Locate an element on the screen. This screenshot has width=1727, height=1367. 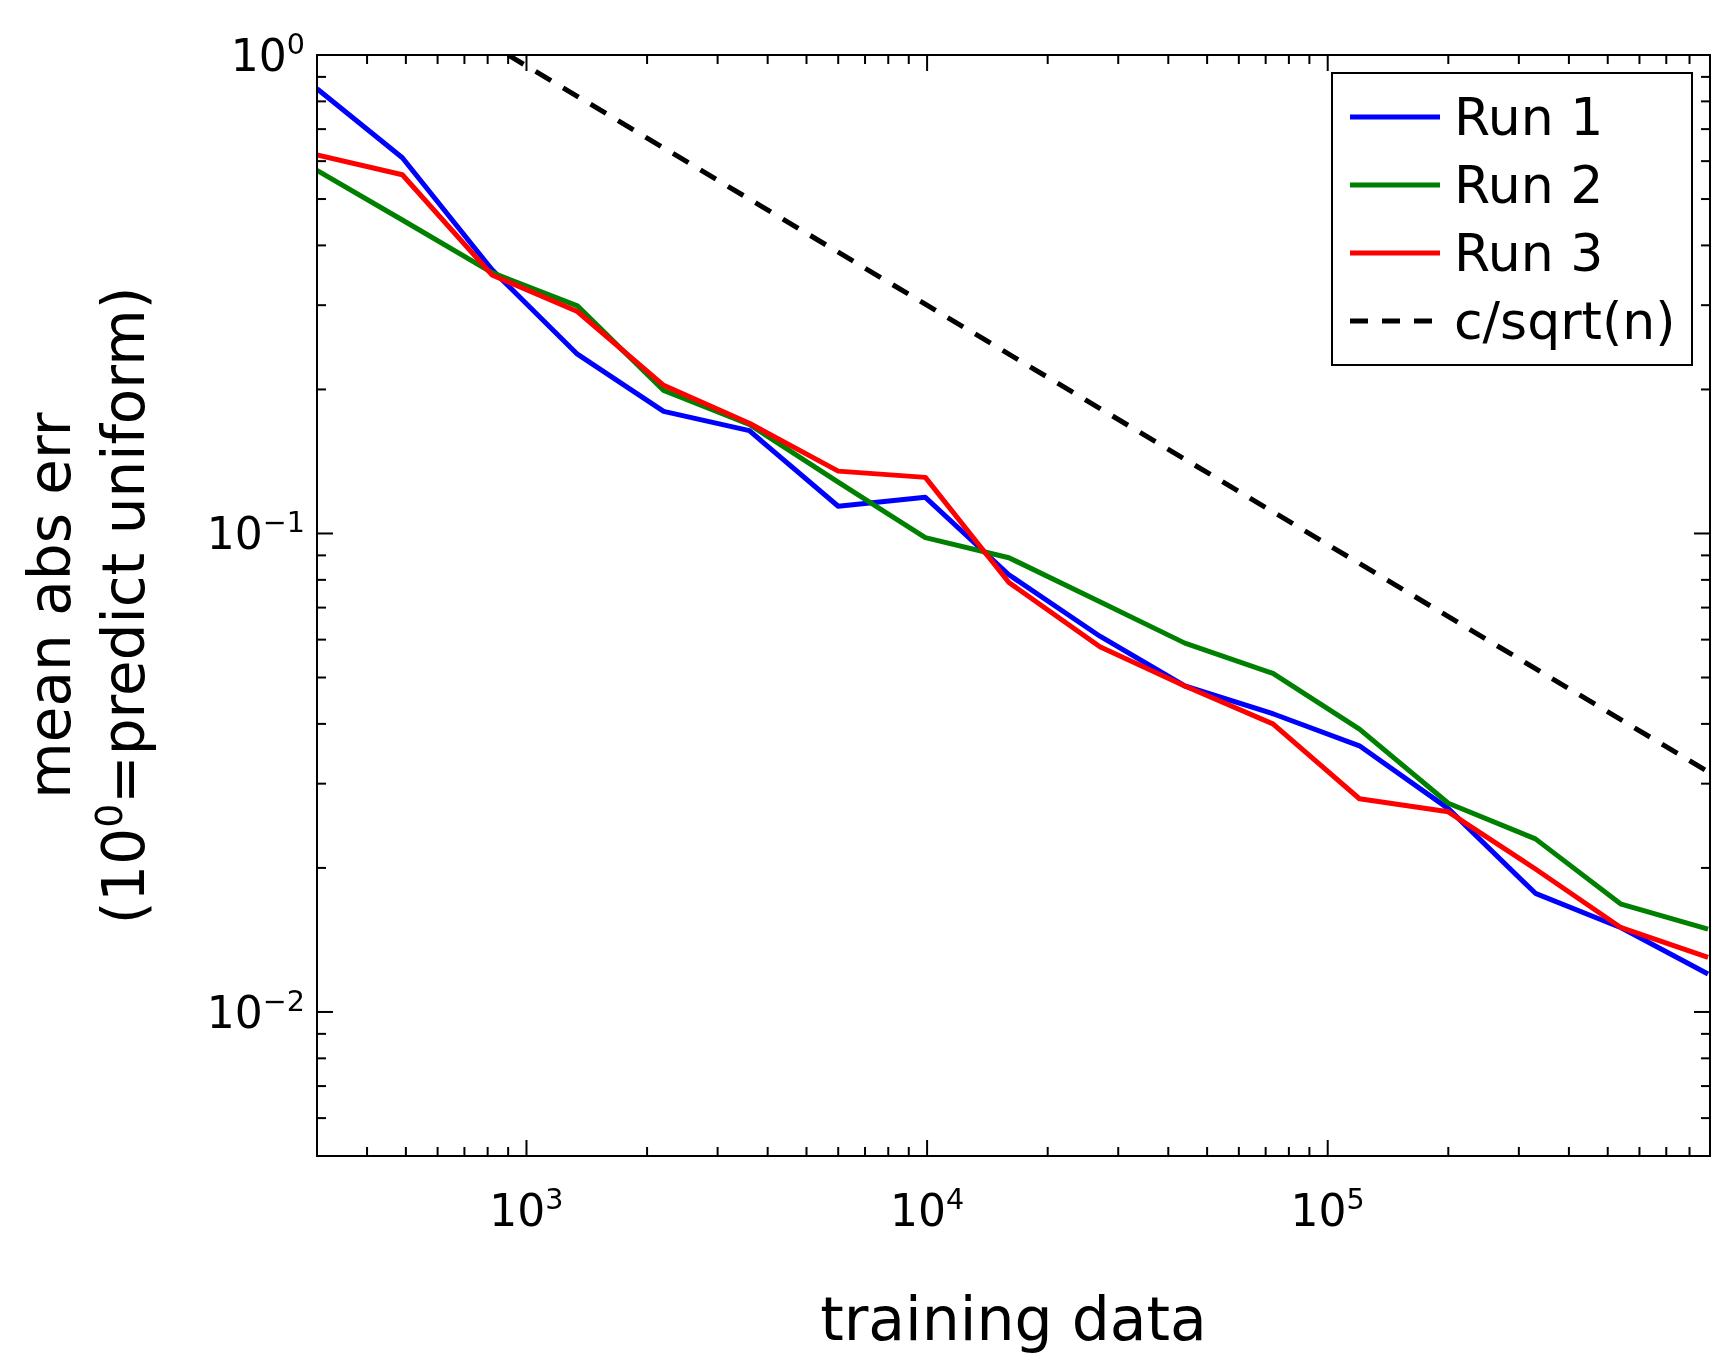
x-tick-label: 10$^{3}$ is located at coordinates (526, 1209).